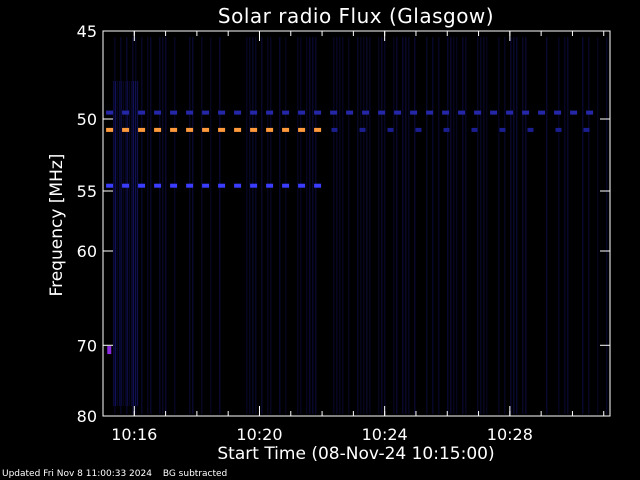 The height and width of the screenshot is (480, 640). Describe the element at coordinates (134, 434) in the screenshot. I see `x-tick-label: 10:16` at that location.